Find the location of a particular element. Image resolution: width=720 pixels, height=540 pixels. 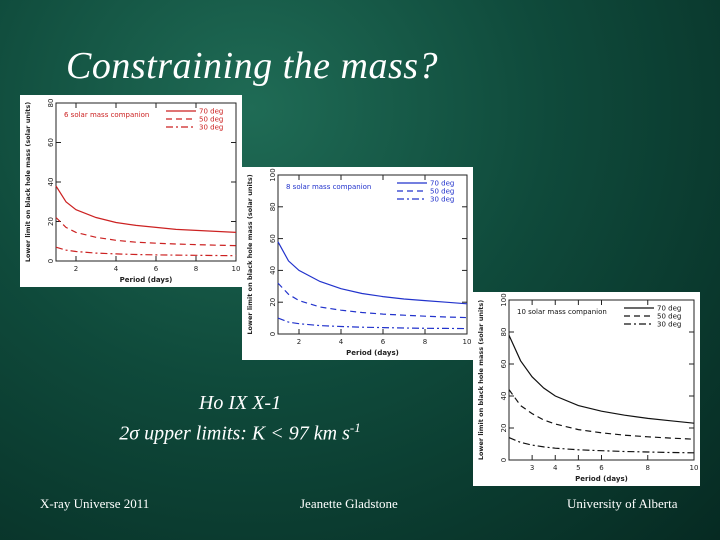

footer-conference: X-ray Universe 2011 is located at coordinates (95, 503).